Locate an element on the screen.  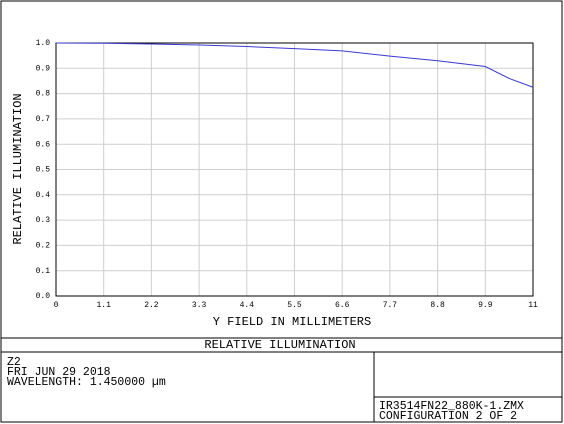
x-tick-label: 2.2 is located at coordinates (151, 305).